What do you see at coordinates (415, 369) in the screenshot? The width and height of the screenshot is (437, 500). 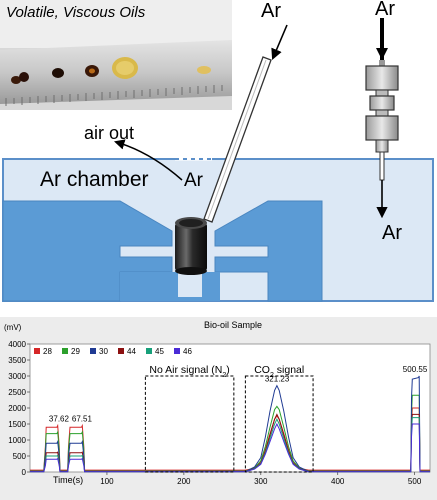 I see `peak-label: 500.55` at bounding box center [415, 369].